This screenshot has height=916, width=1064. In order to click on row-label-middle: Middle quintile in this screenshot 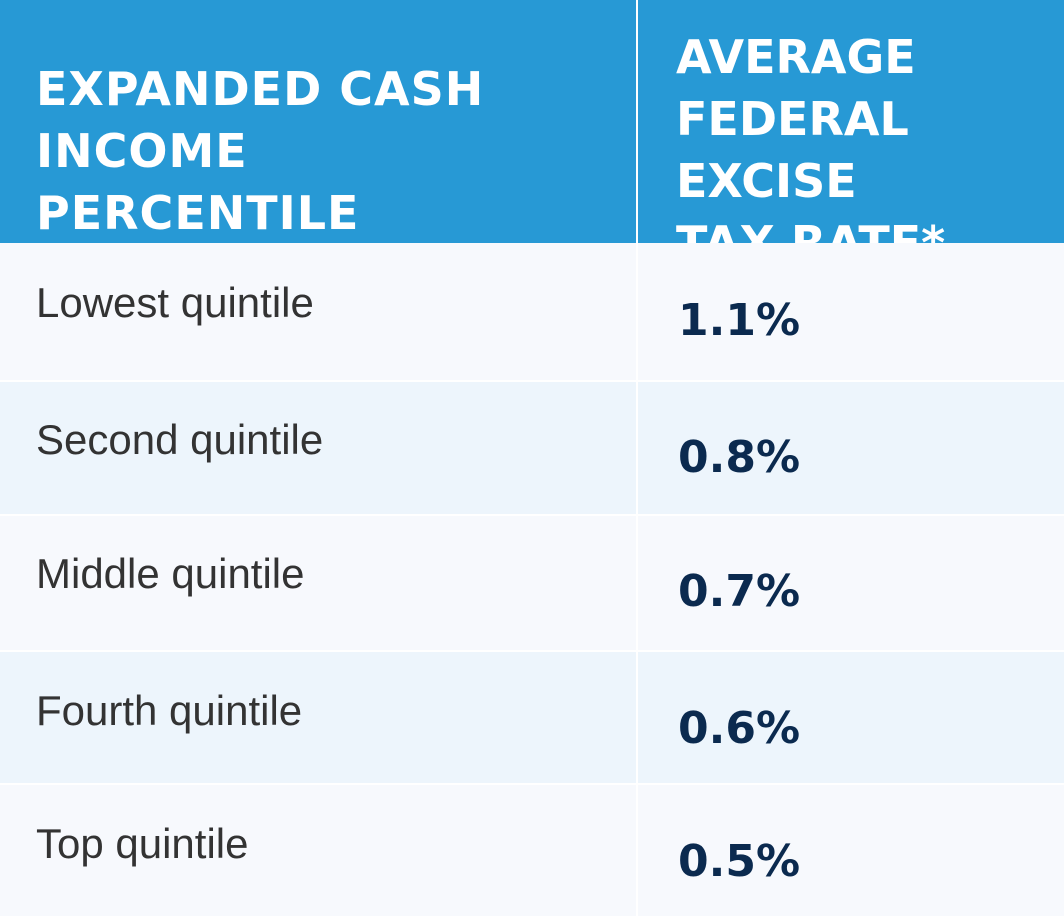, I will do `click(318, 582)`.